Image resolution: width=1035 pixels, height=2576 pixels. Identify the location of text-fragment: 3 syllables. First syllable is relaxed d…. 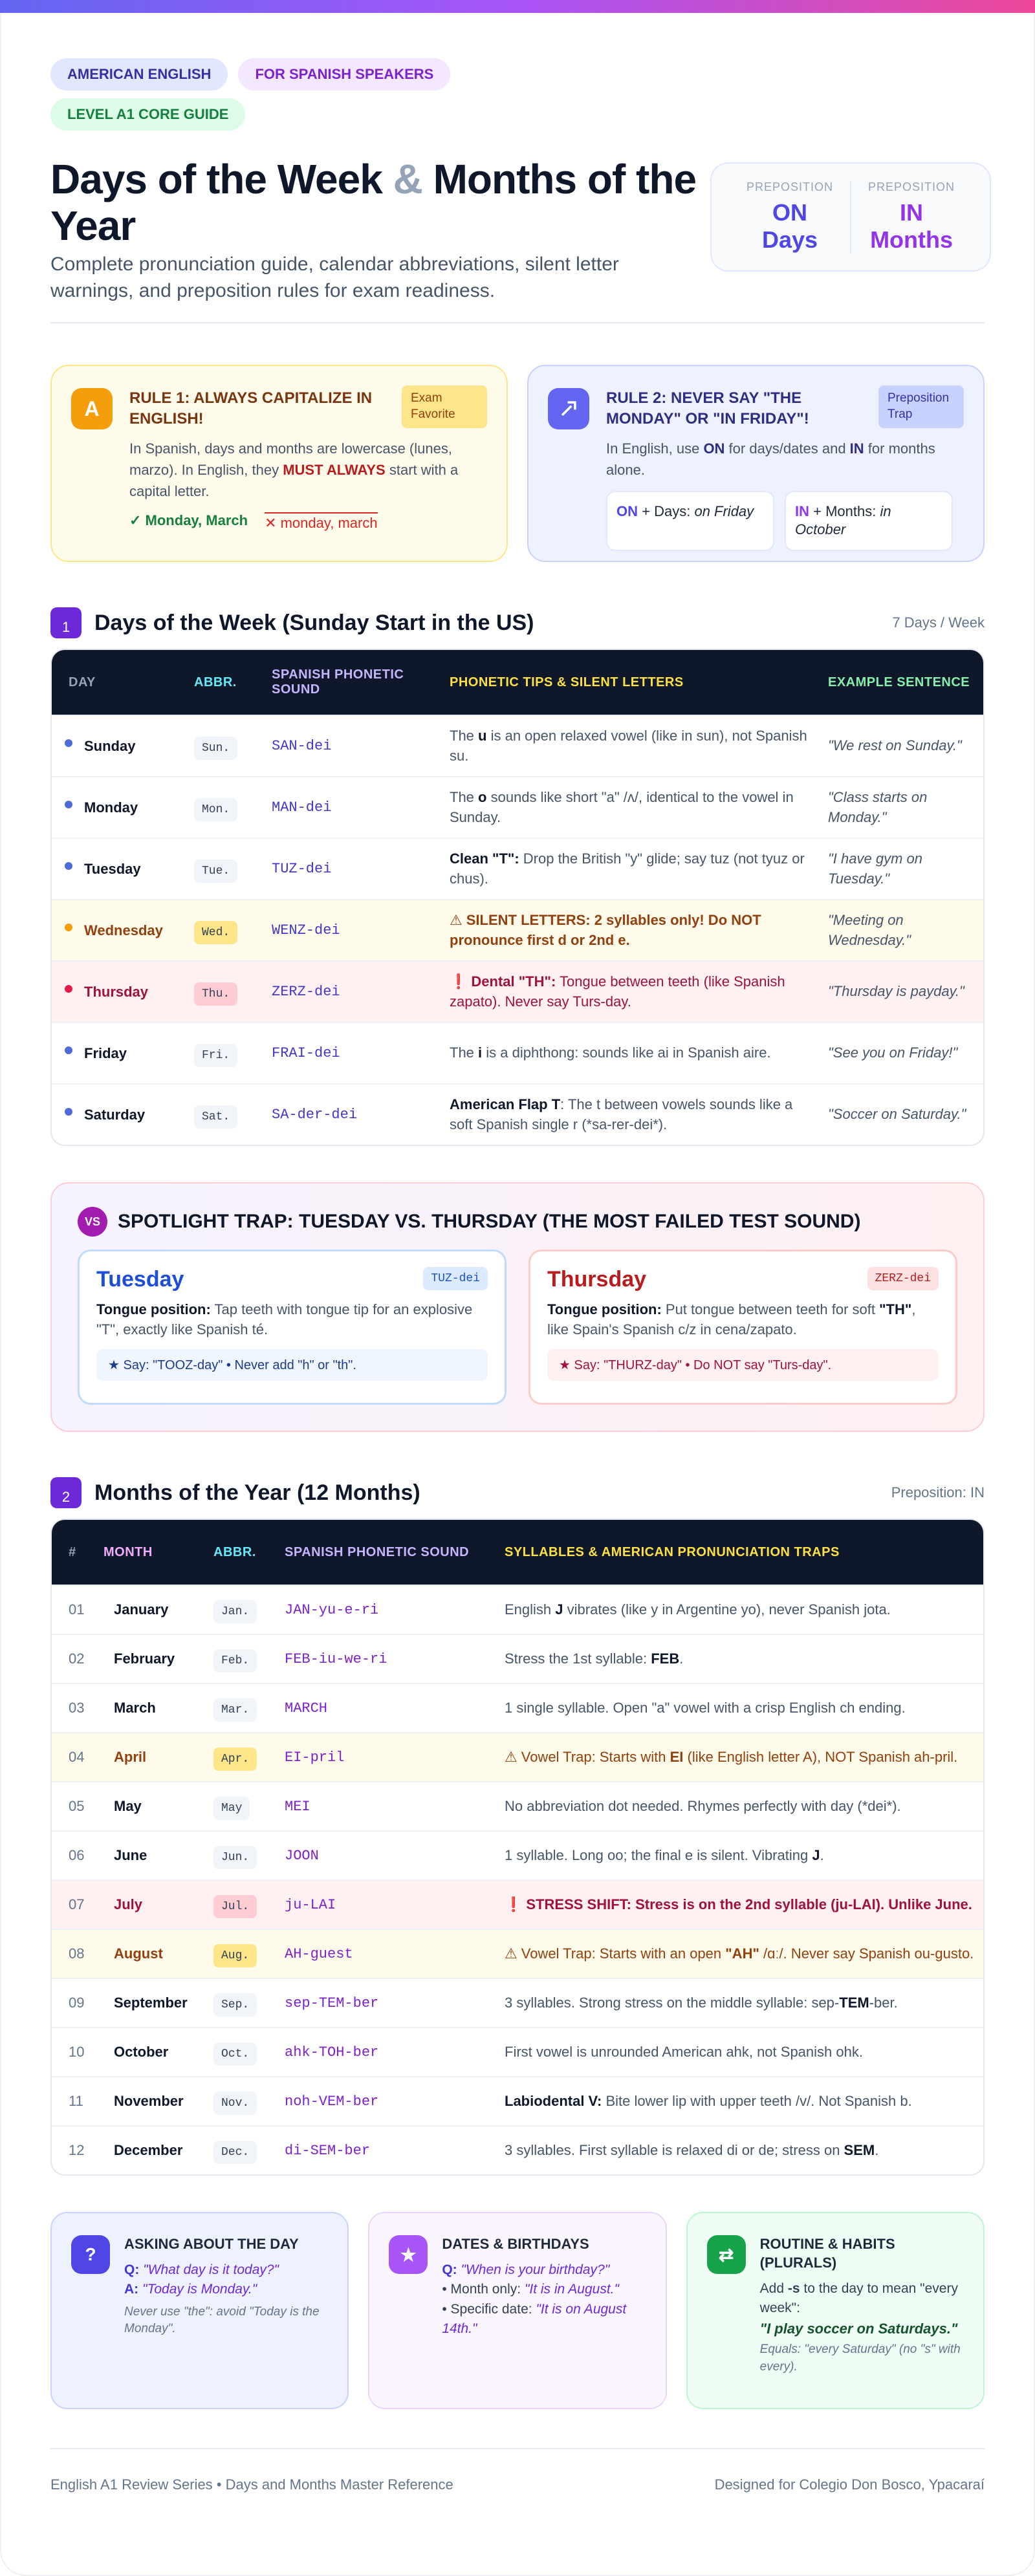
(674, 2149).